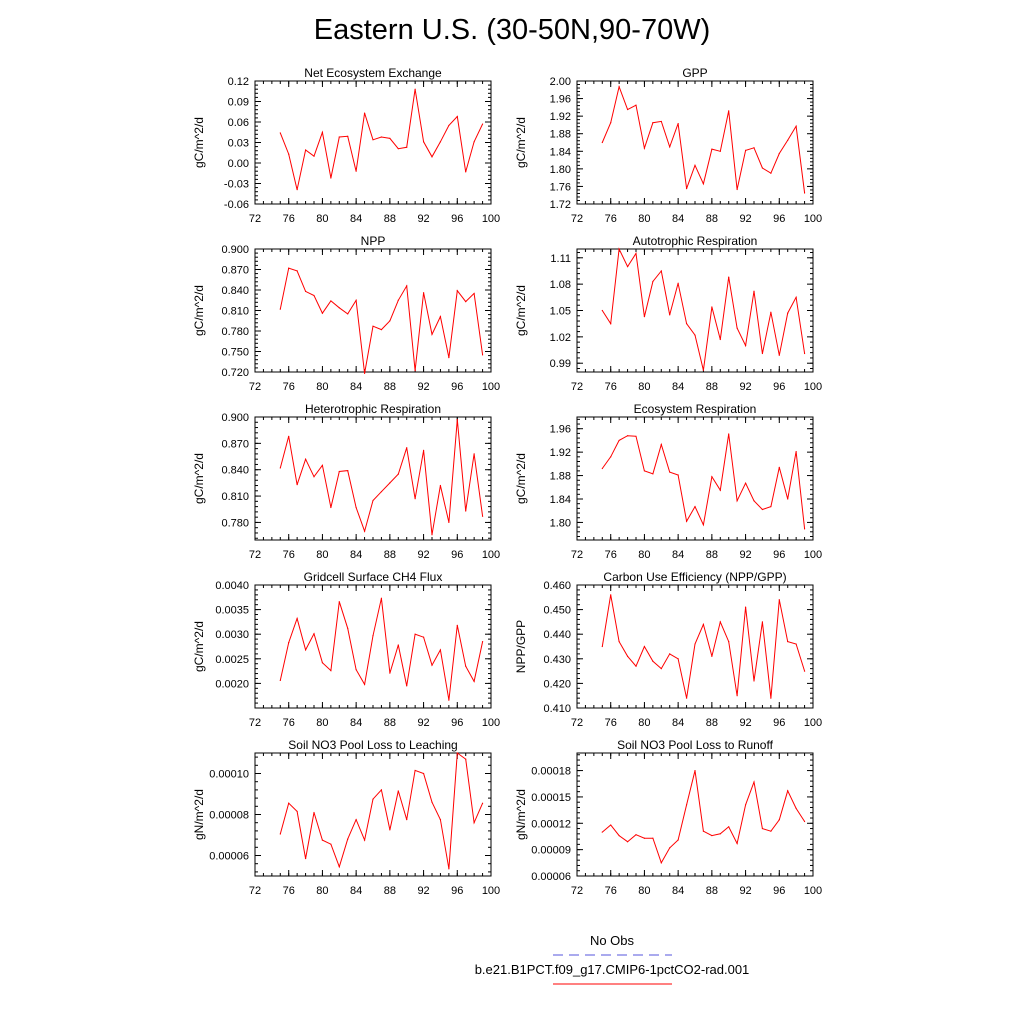 Image resolution: width=1024 pixels, height=1024 pixels. Describe the element at coordinates (695, 241) in the screenshot. I see `plot-title: Autotrophic Respiration` at that location.